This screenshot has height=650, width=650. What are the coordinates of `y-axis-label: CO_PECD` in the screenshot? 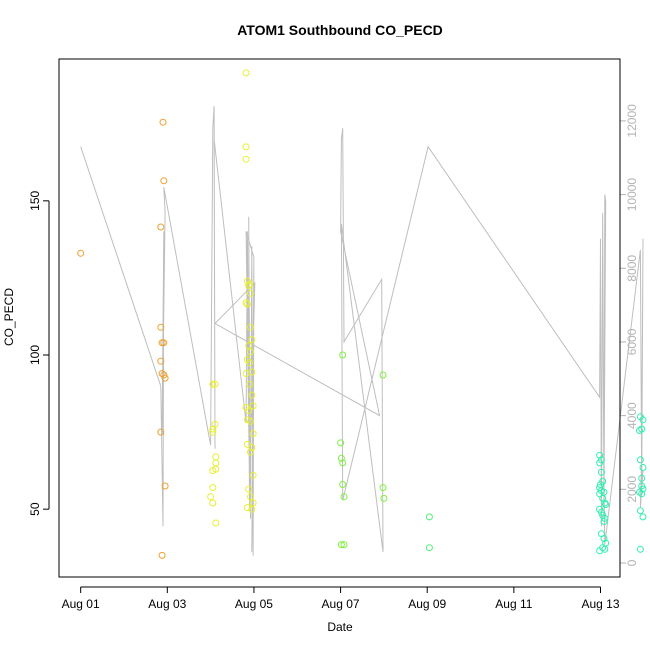 It's located at (9, 317).